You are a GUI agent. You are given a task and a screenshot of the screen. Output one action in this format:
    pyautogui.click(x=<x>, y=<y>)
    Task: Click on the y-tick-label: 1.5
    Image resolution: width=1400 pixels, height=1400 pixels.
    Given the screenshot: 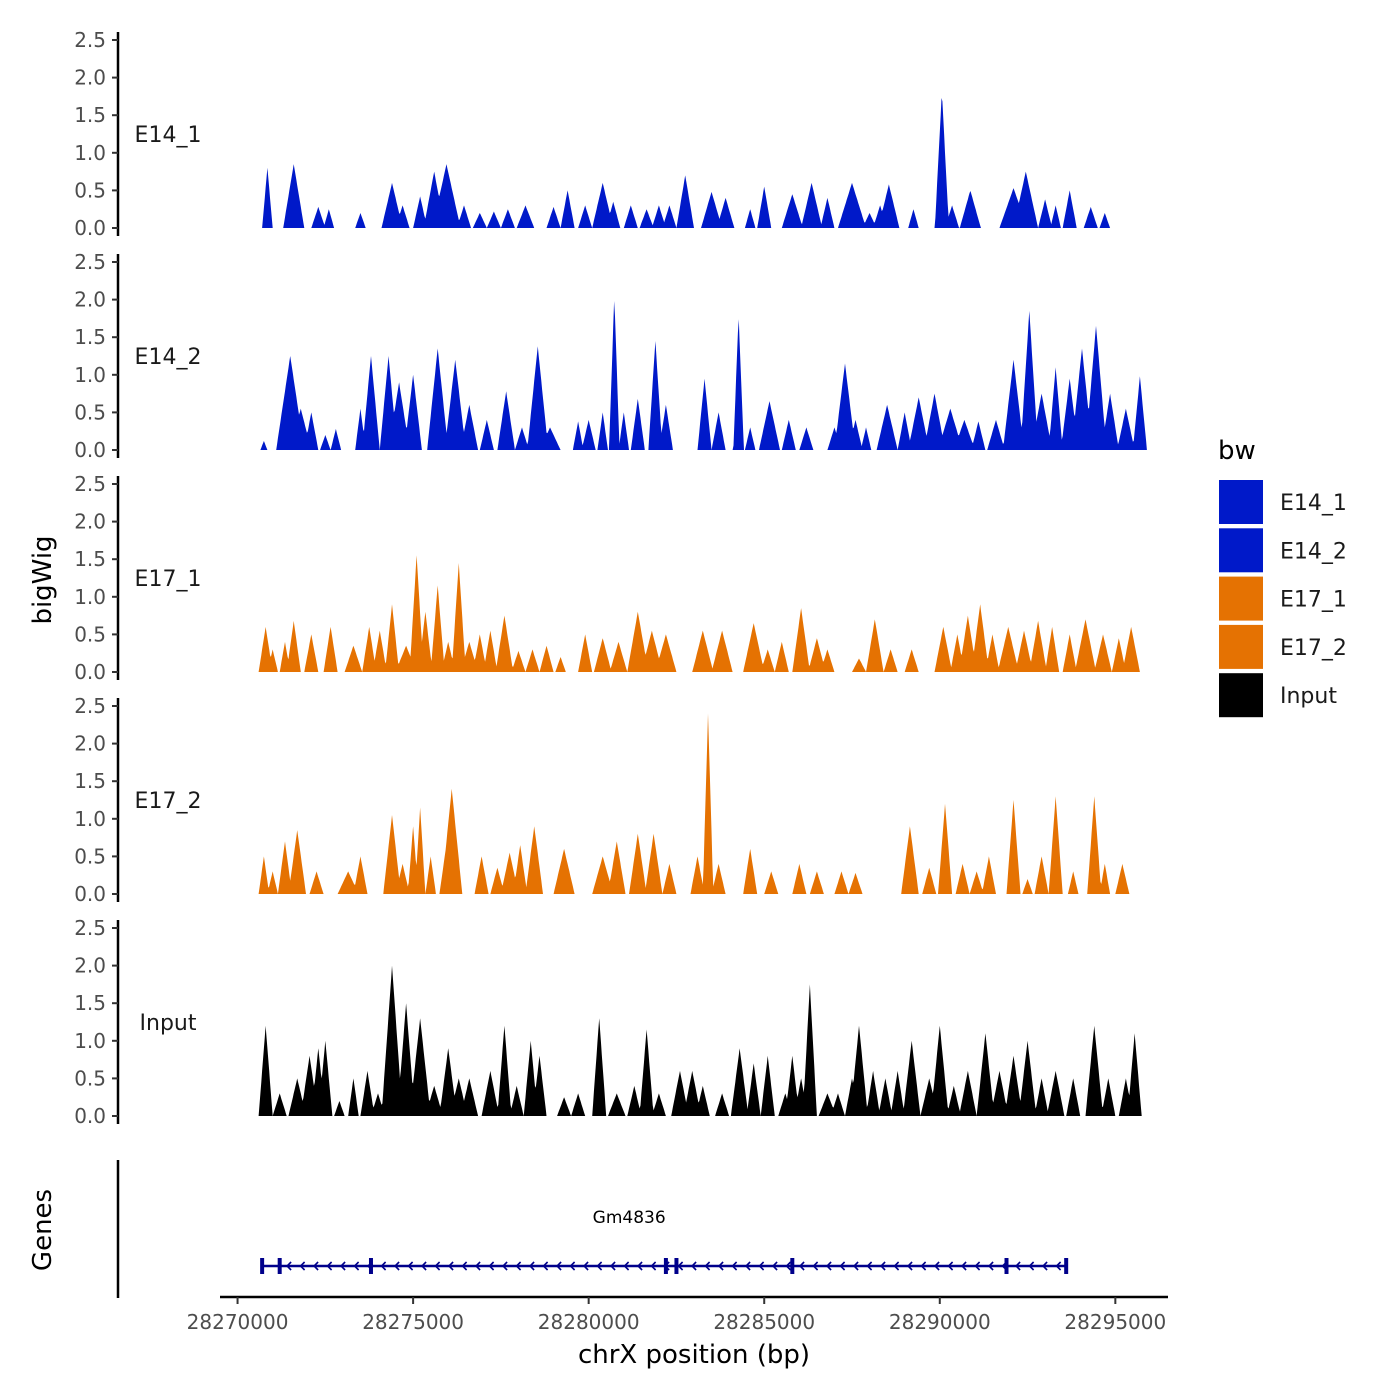 What is the action you would take?
    pyautogui.click(x=90, y=115)
    